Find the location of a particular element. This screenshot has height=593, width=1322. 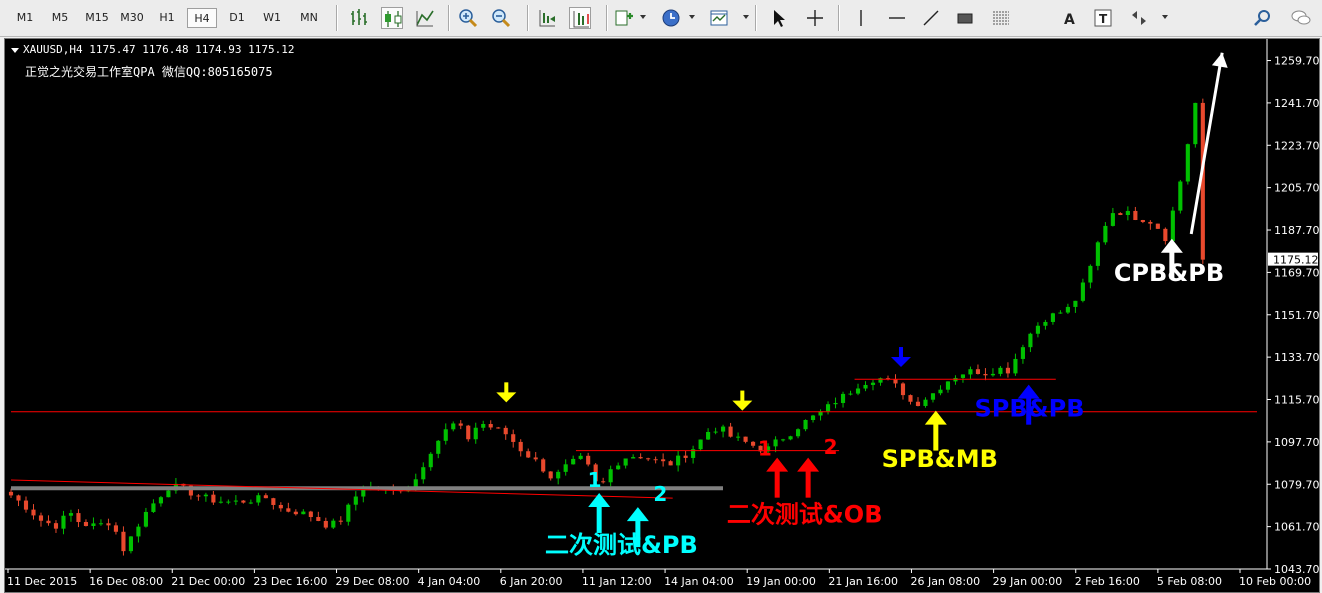

timeframe-w1-button: W1 is located at coordinates (272, 17).